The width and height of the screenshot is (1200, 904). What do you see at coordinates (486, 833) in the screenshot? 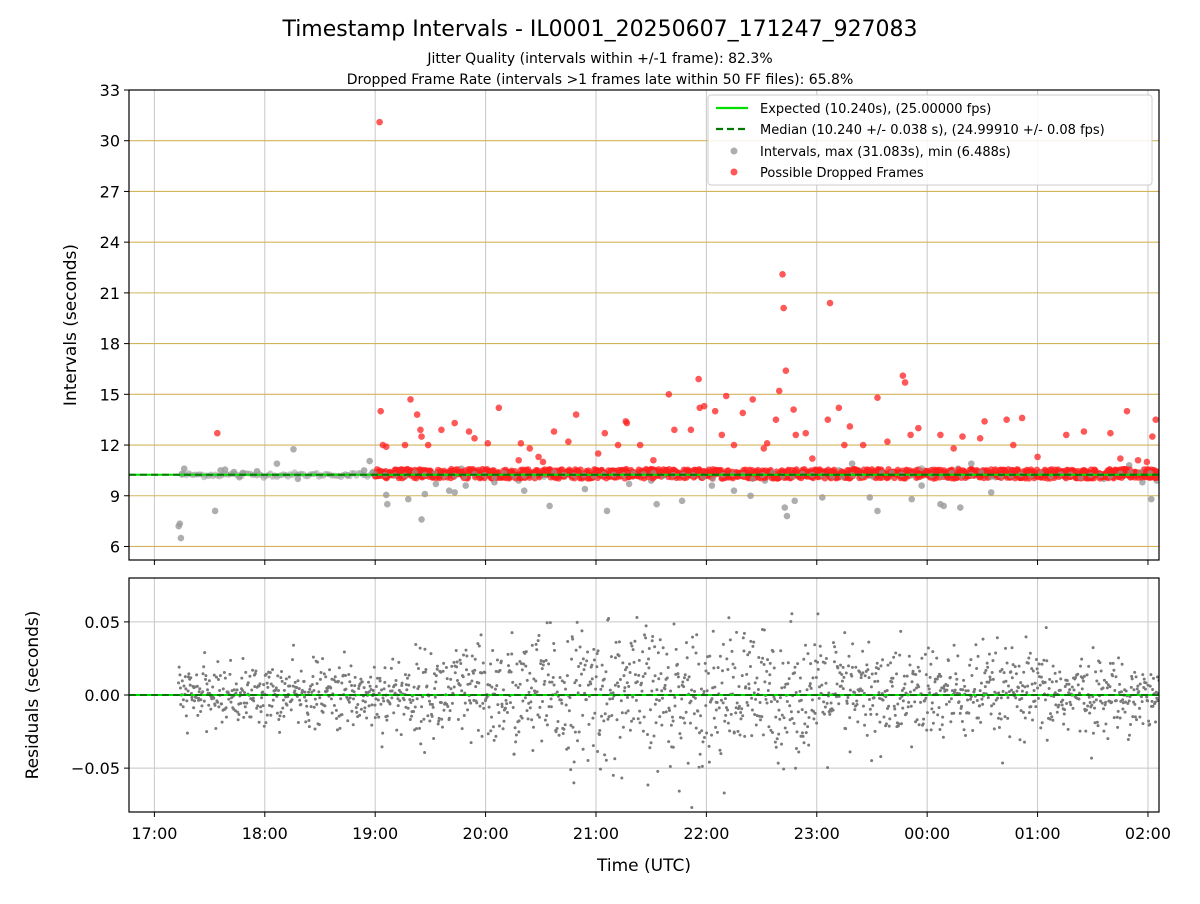
I see `bottom-xtick-label: 20:00` at bounding box center [486, 833].